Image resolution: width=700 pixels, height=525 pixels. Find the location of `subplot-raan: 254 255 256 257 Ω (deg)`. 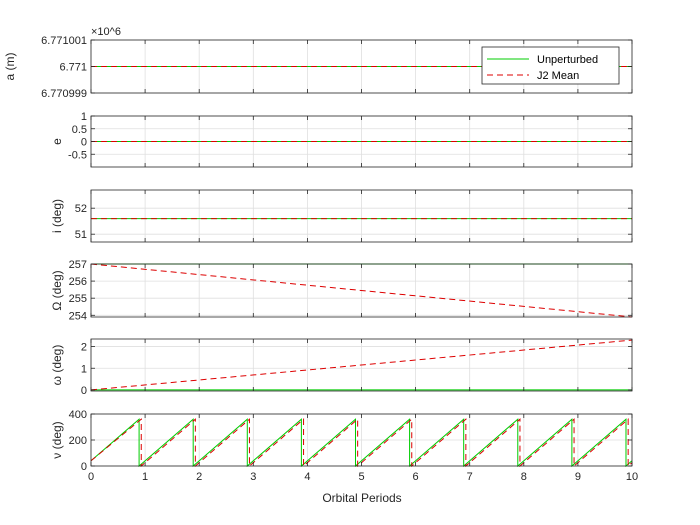

subplot-raan: 254 255 256 257 Ω (deg) is located at coordinates (341, 290).